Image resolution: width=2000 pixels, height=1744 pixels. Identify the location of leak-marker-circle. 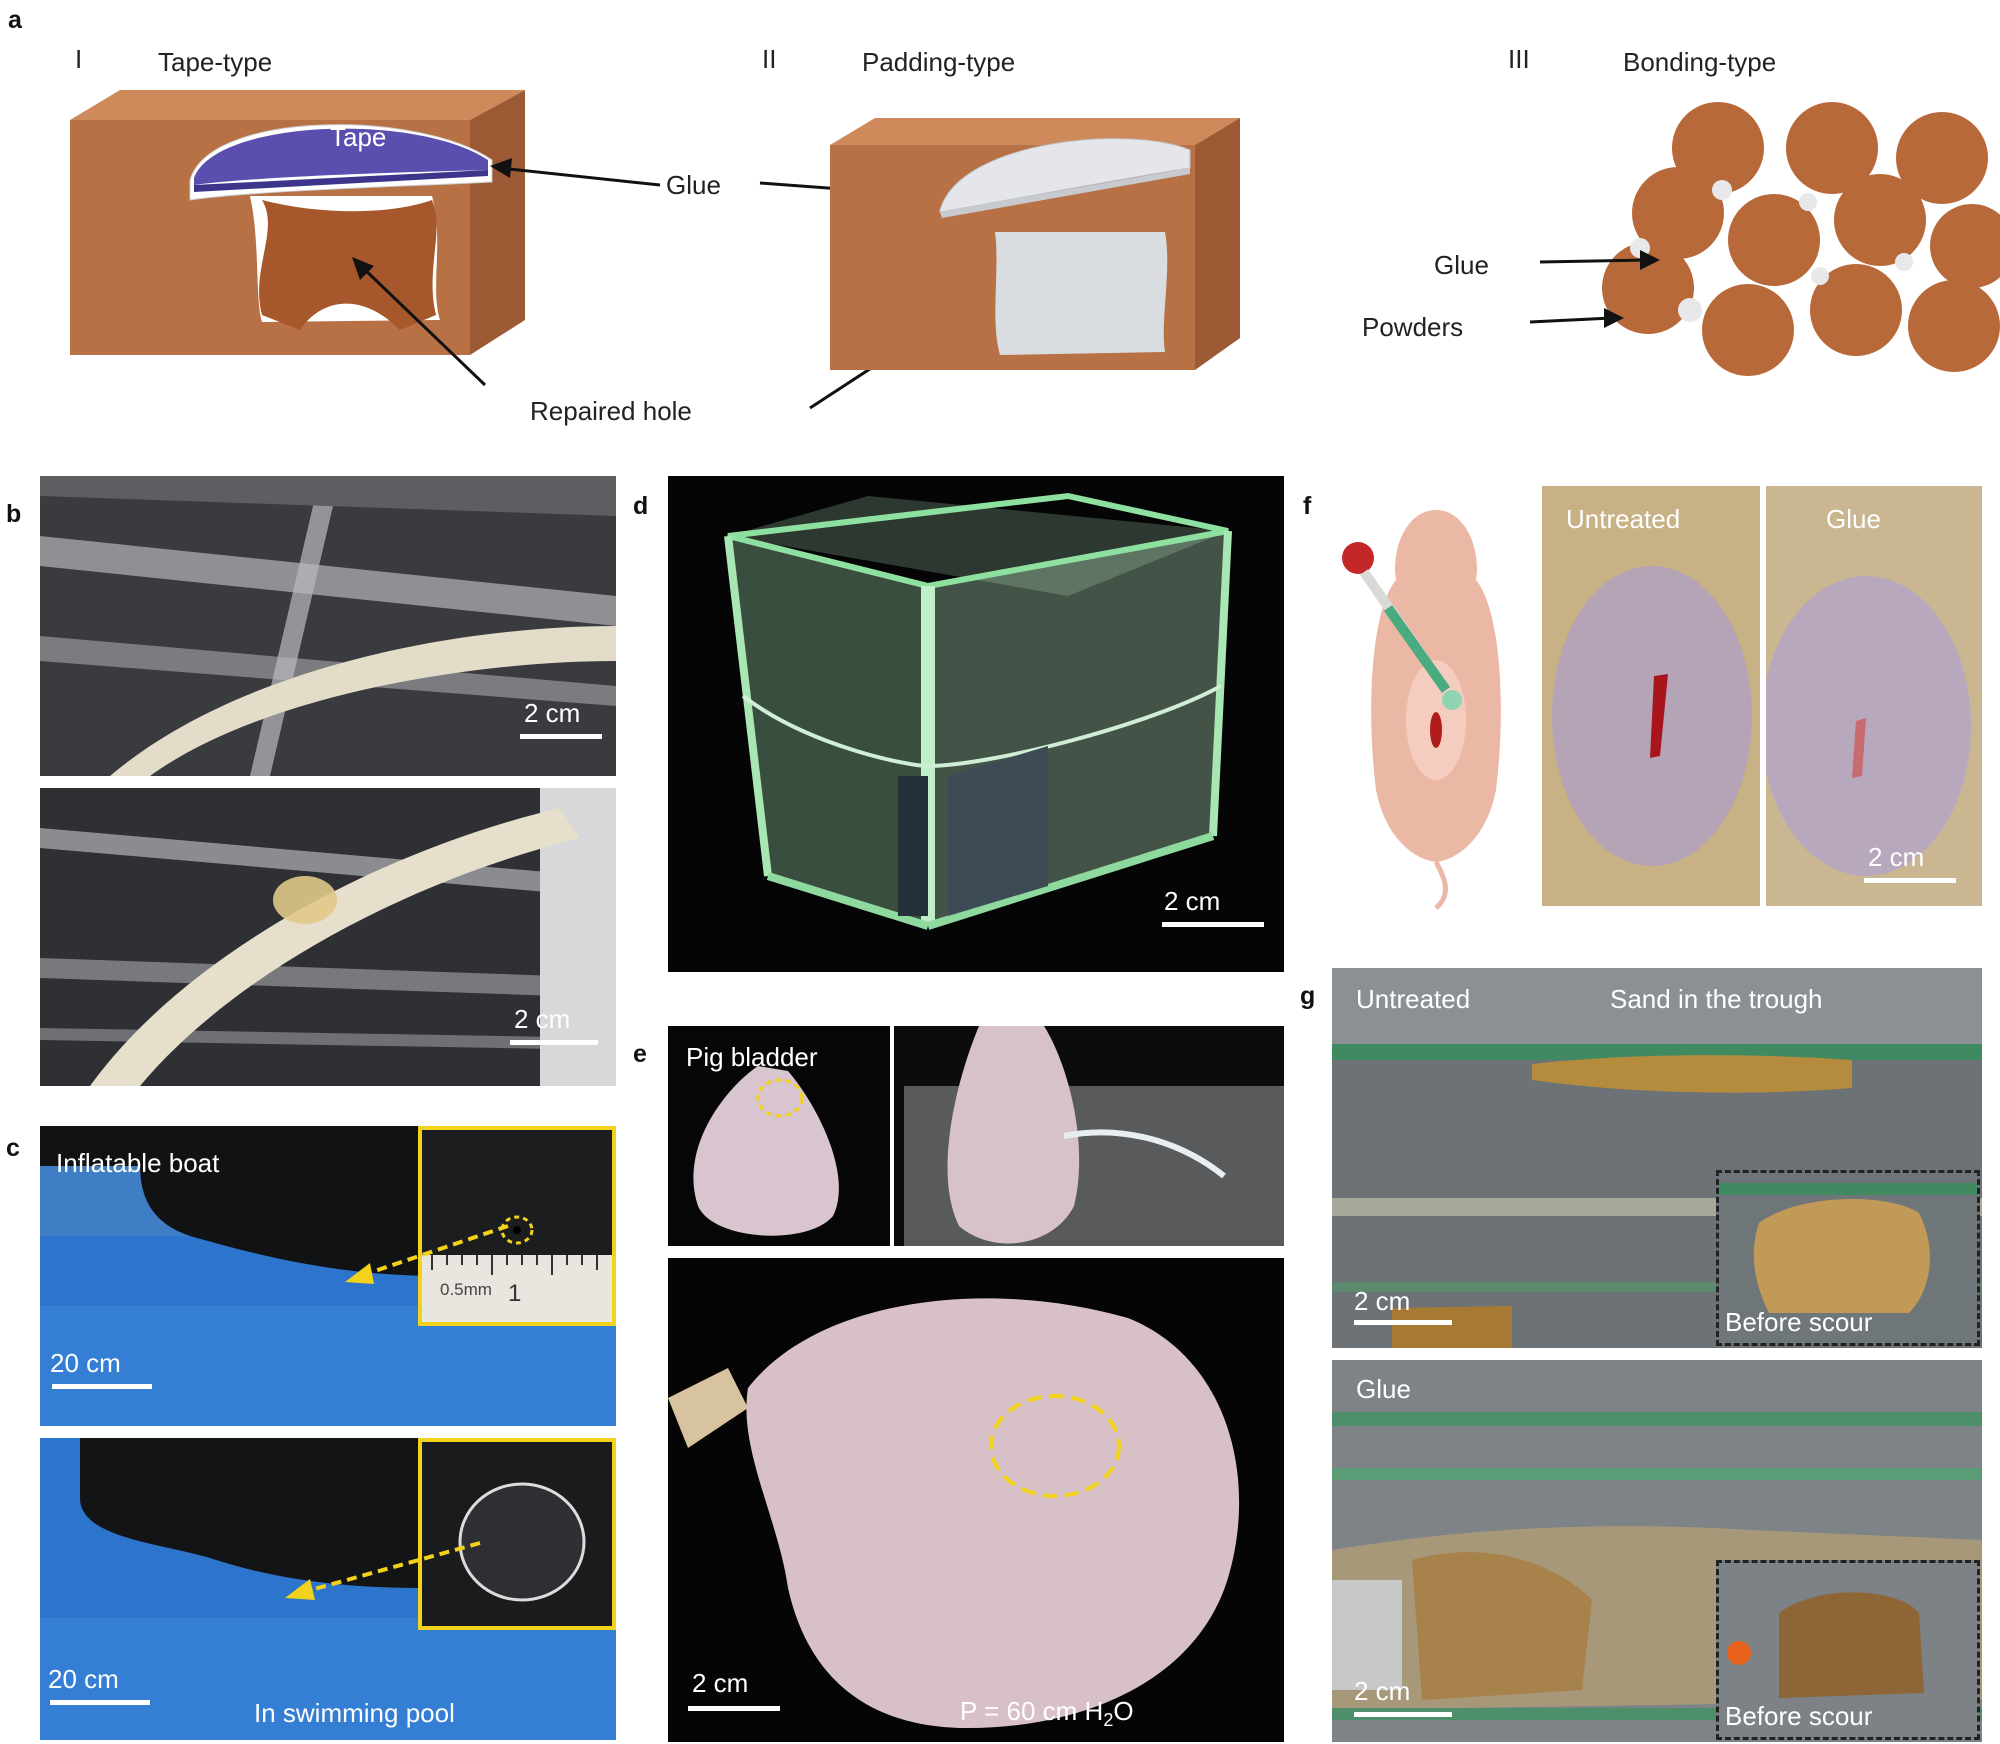
(1055, 1446).